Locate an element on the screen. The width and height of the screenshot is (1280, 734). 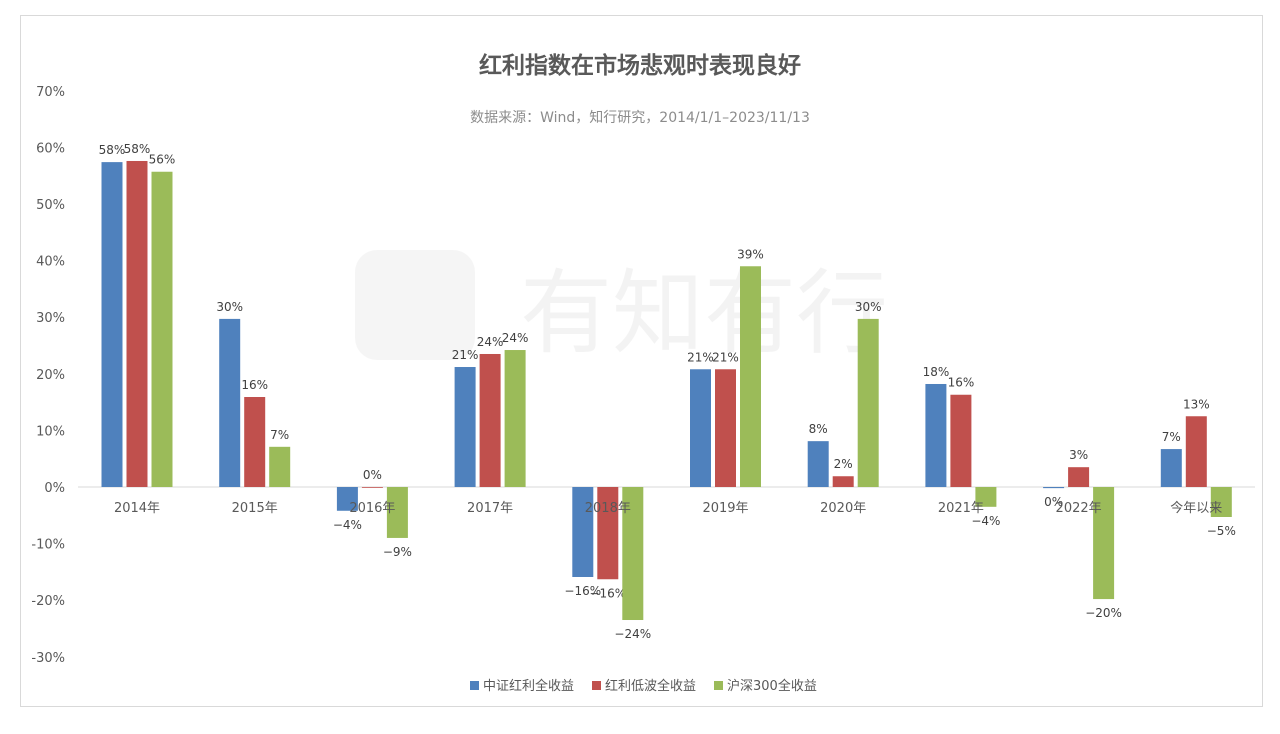
y-tick-label: 70% is located at coordinates (50, 92).